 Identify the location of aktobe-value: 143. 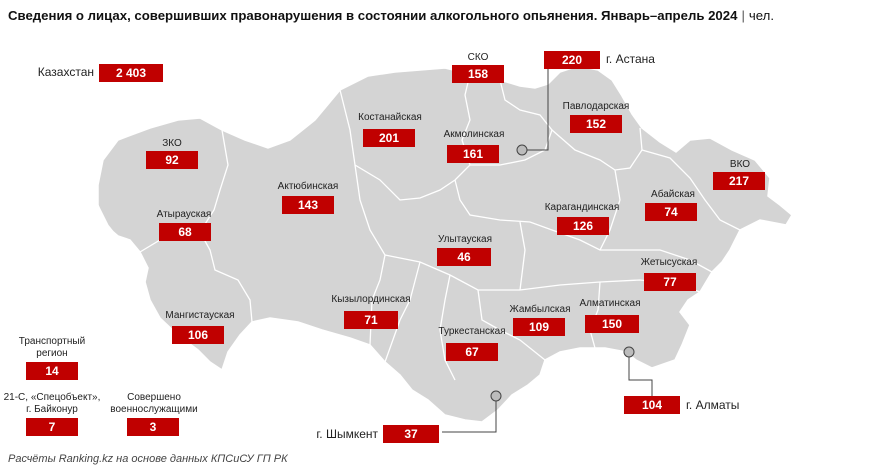
(308, 205).